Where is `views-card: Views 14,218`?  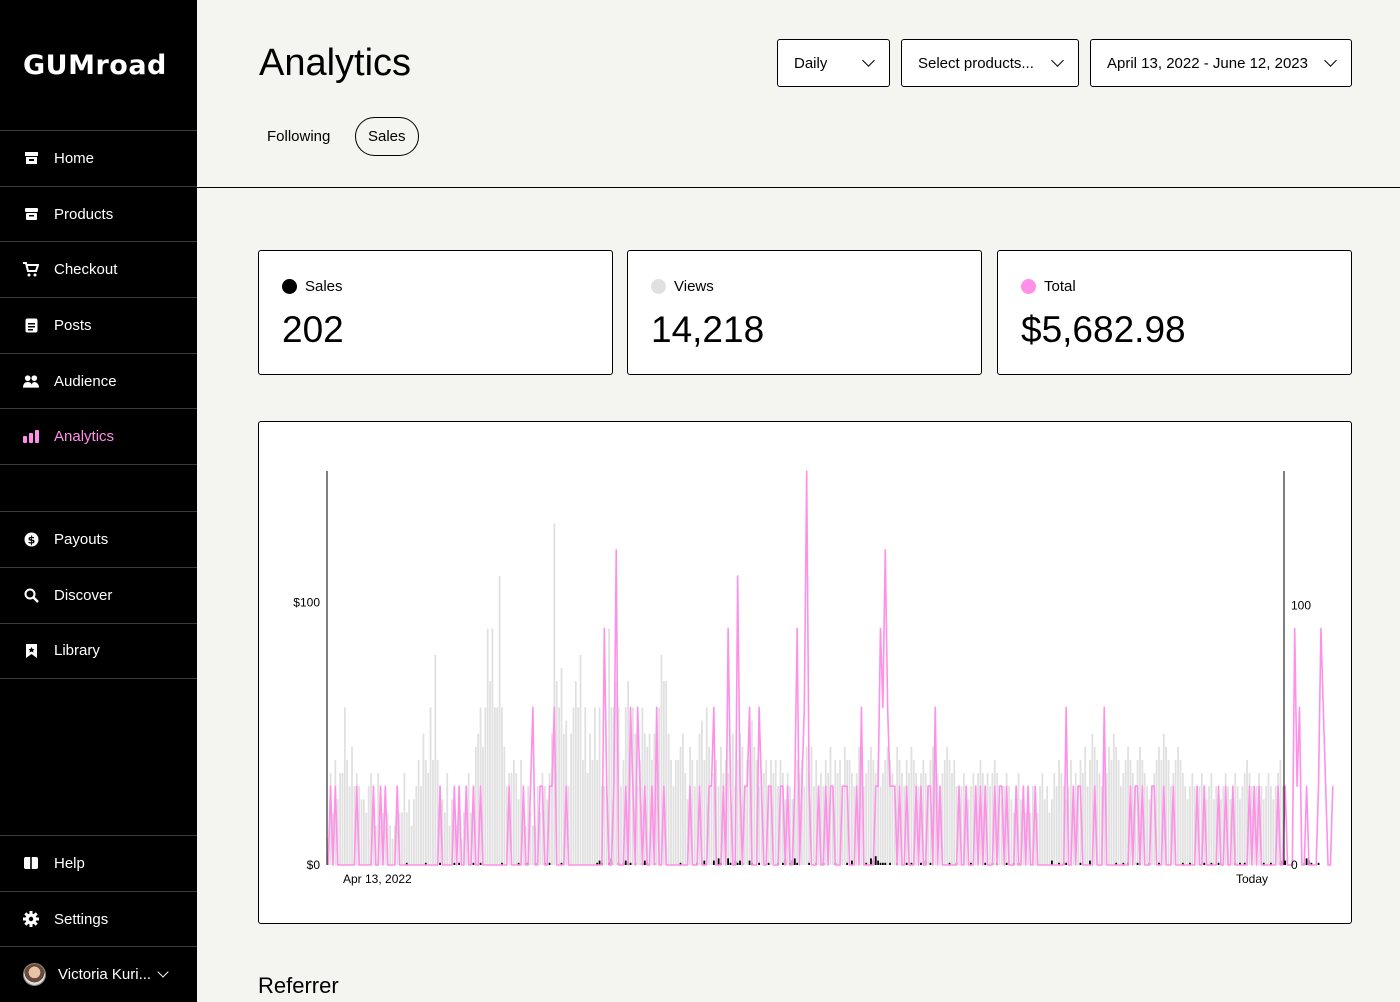
views-card: Views 14,218 is located at coordinates (804, 312).